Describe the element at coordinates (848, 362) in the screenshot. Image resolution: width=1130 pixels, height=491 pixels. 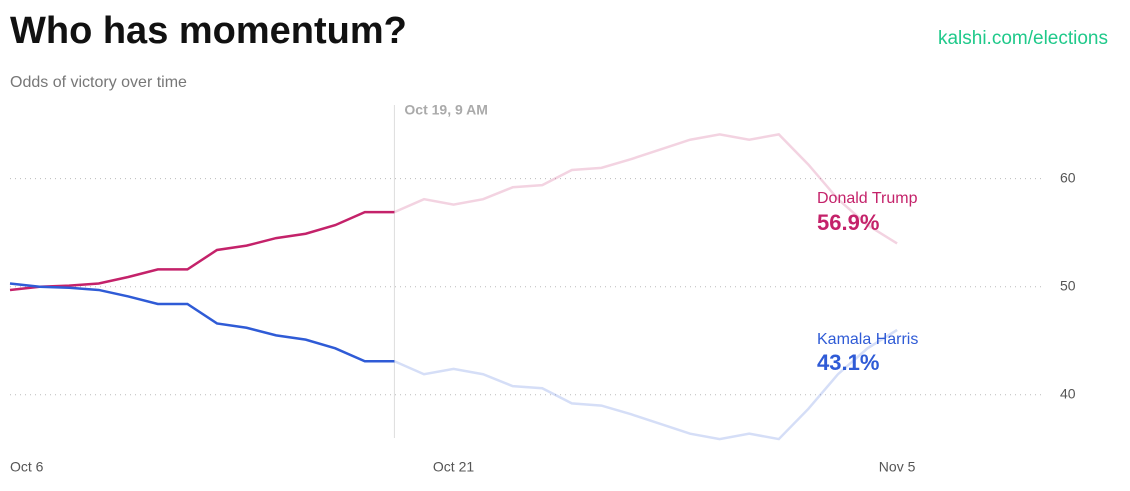
I see `legend-value: 43.1%` at that location.